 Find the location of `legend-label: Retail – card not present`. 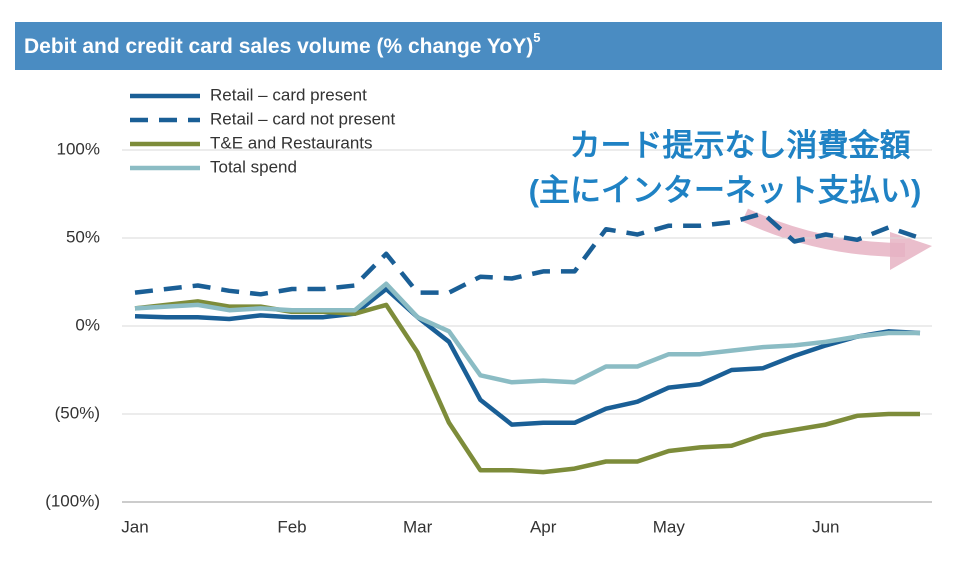

legend-label: Retail – card not present is located at coordinates (302, 118).